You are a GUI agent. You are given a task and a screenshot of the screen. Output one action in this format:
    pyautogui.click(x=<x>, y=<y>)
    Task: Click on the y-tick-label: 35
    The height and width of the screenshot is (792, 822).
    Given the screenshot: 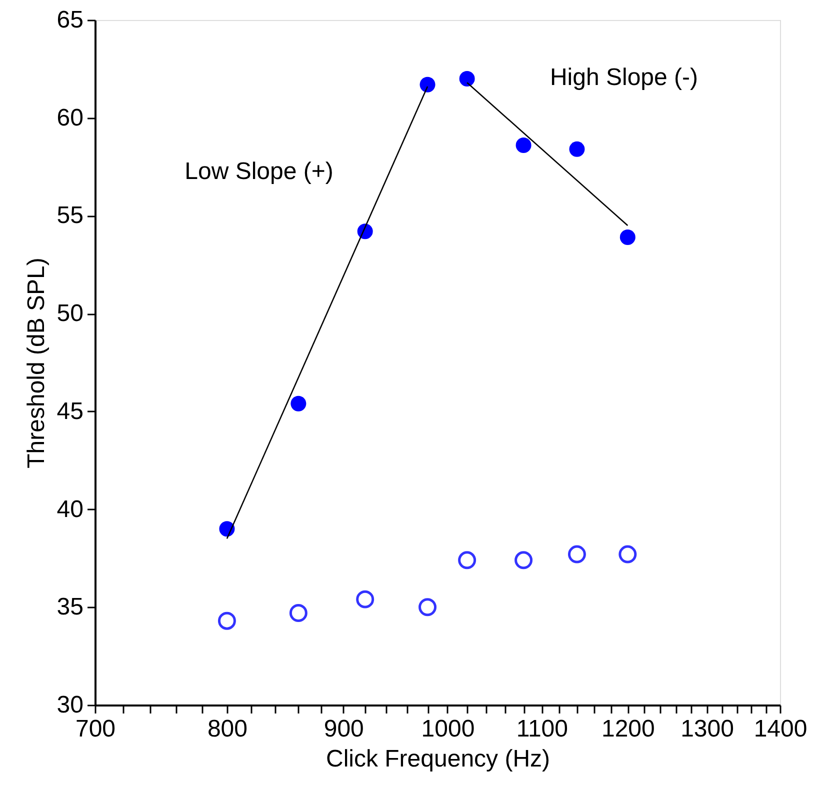 What is the action you would take?
    pyautogui.click(x=70, y=607)
    